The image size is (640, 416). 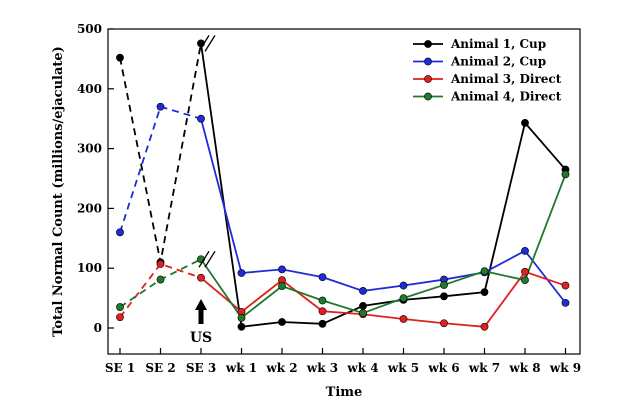 What do you see at coordinates (207, 151) in the screenshot?
I see `axis-break-marks` at bounding box center [207, 151].